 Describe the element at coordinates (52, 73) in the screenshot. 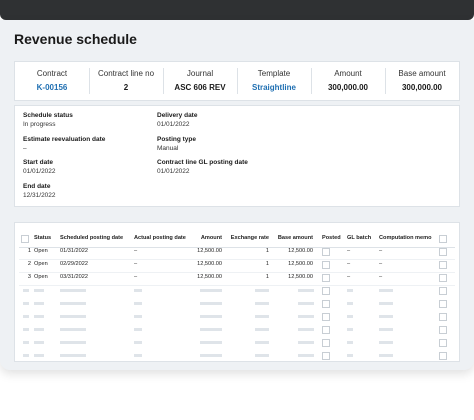

I see `summary-label: Contract` at that location.